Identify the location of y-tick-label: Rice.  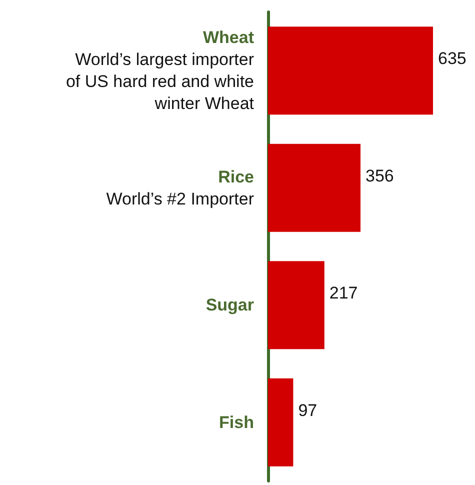
(236, 176).